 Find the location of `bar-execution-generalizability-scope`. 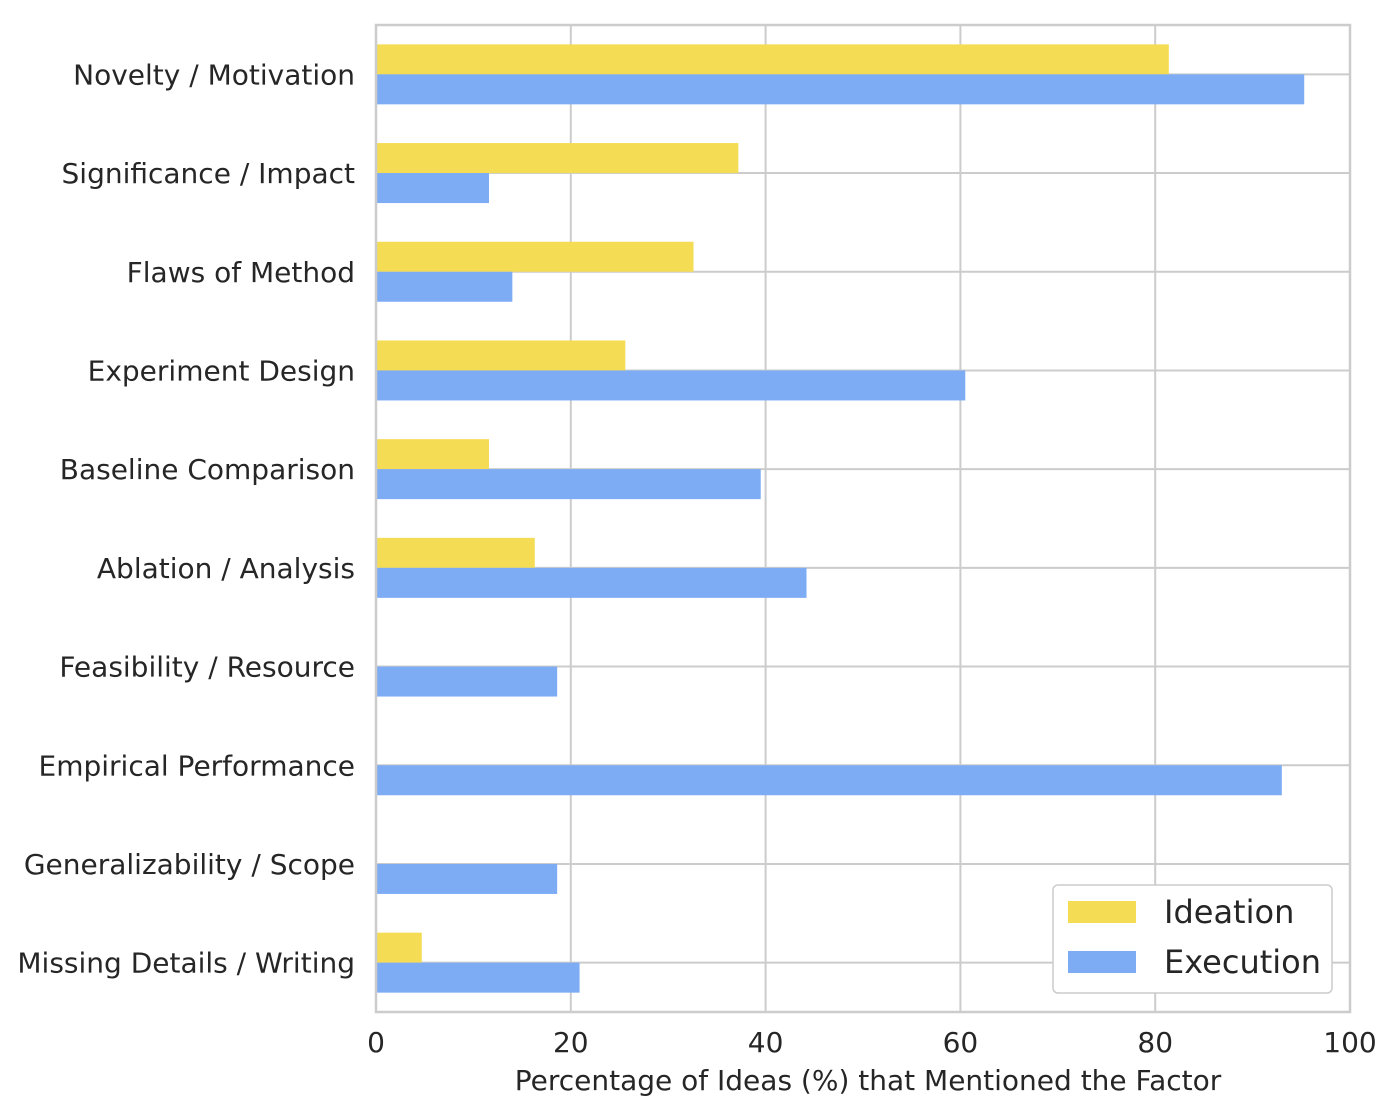

bar-execution-generalizability-scope is located at coordinates (467, 878).